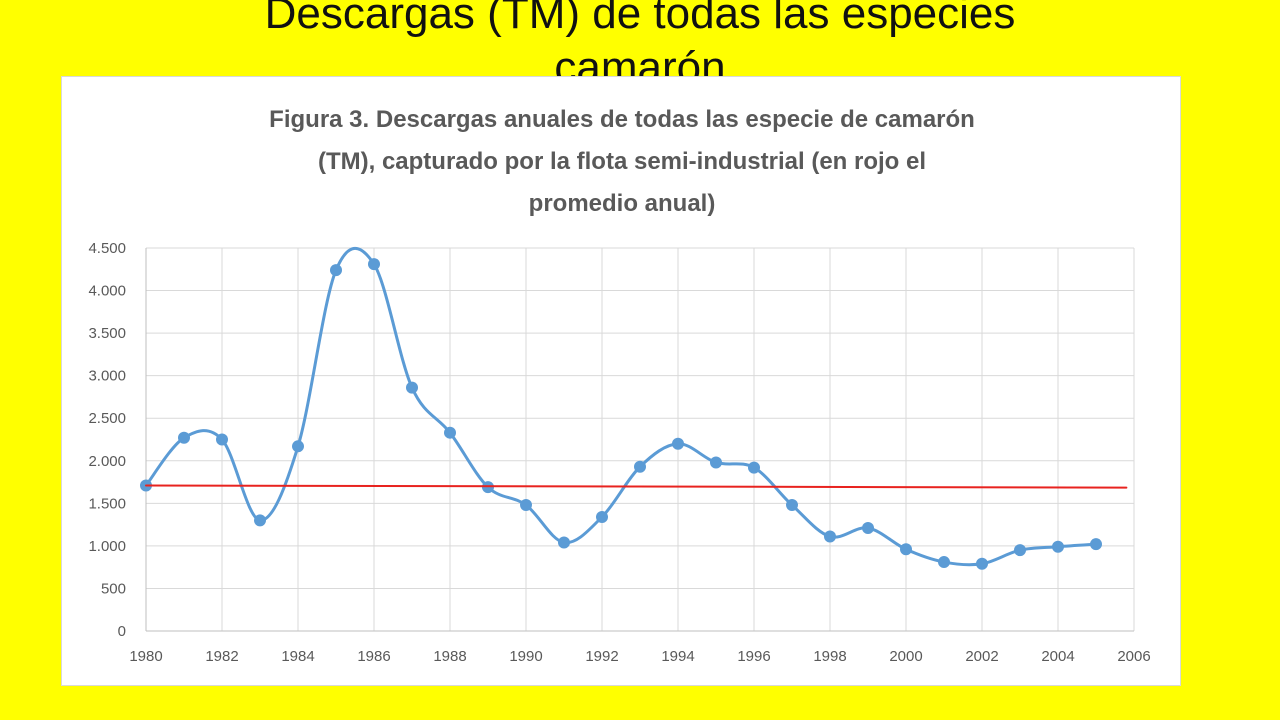  I want to click on slide-title: Descargas (TM) de todas las especies, so click(640, 19).